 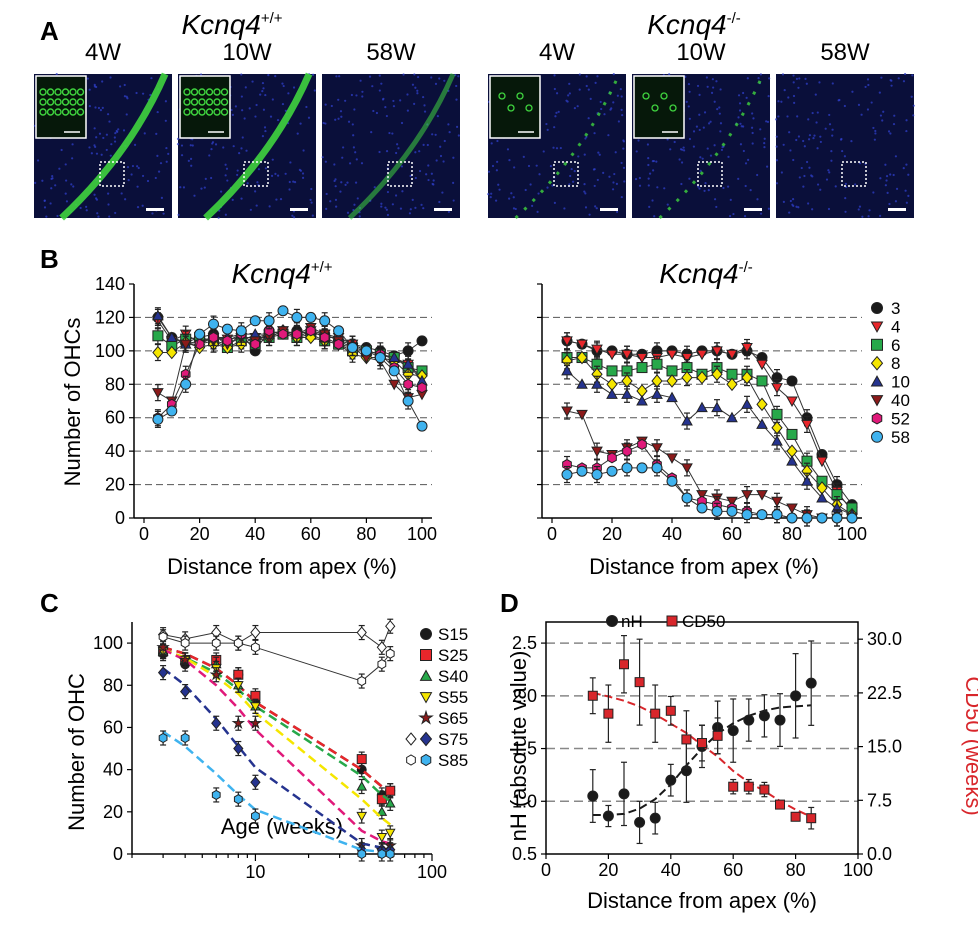 I want to click on x-tick-label: 10, so click(x=255, y=872).